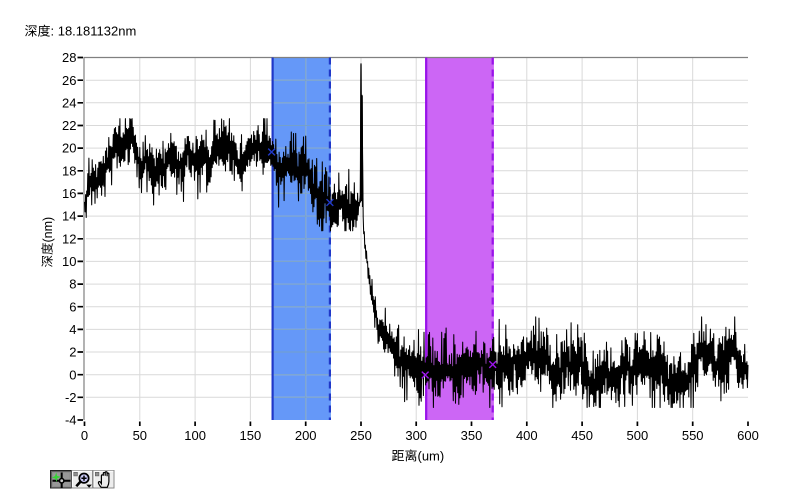  What do you see at coordinates (195, 435) in the screenshot?
I see `svg-text: 100` at bounding box center [195, 435].